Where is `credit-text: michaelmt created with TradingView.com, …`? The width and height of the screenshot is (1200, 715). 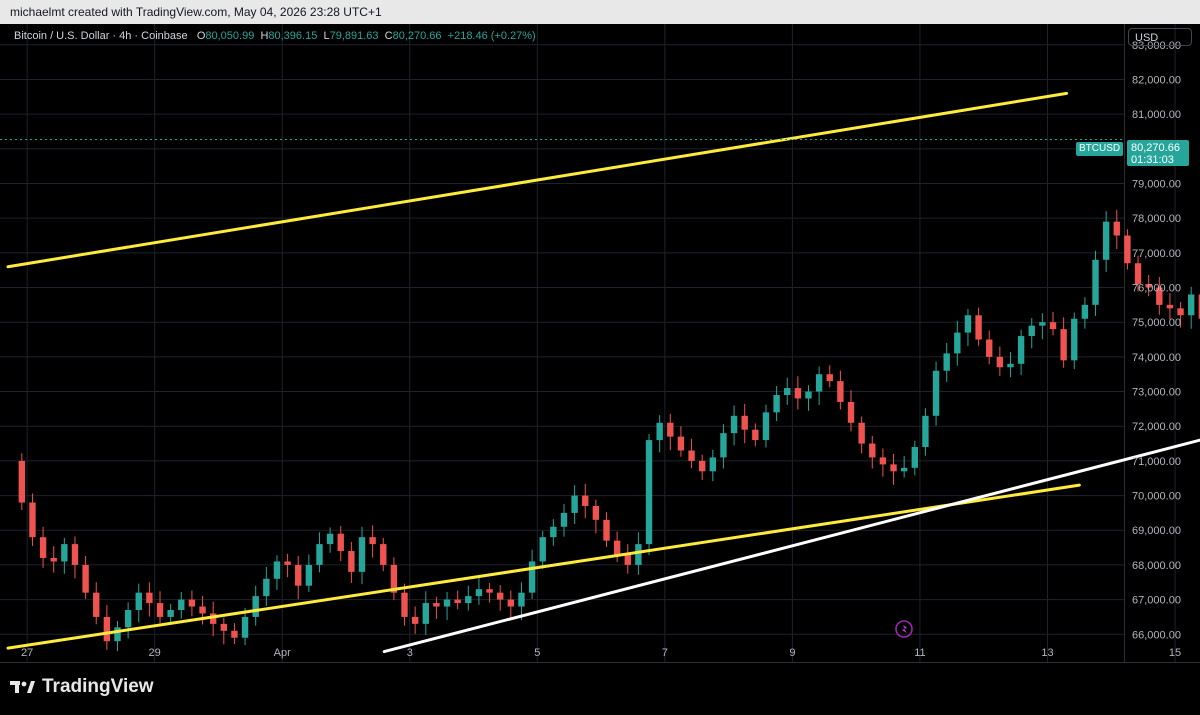 credit-text: michaelmt created with TradingView.com, … is located at coordinates (196, 12).